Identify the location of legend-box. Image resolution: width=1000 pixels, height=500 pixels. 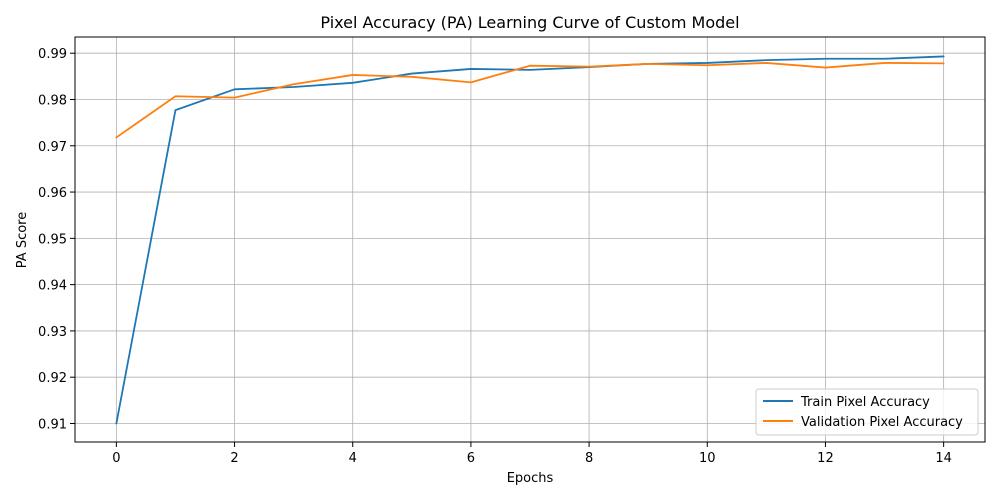
(867, 412).